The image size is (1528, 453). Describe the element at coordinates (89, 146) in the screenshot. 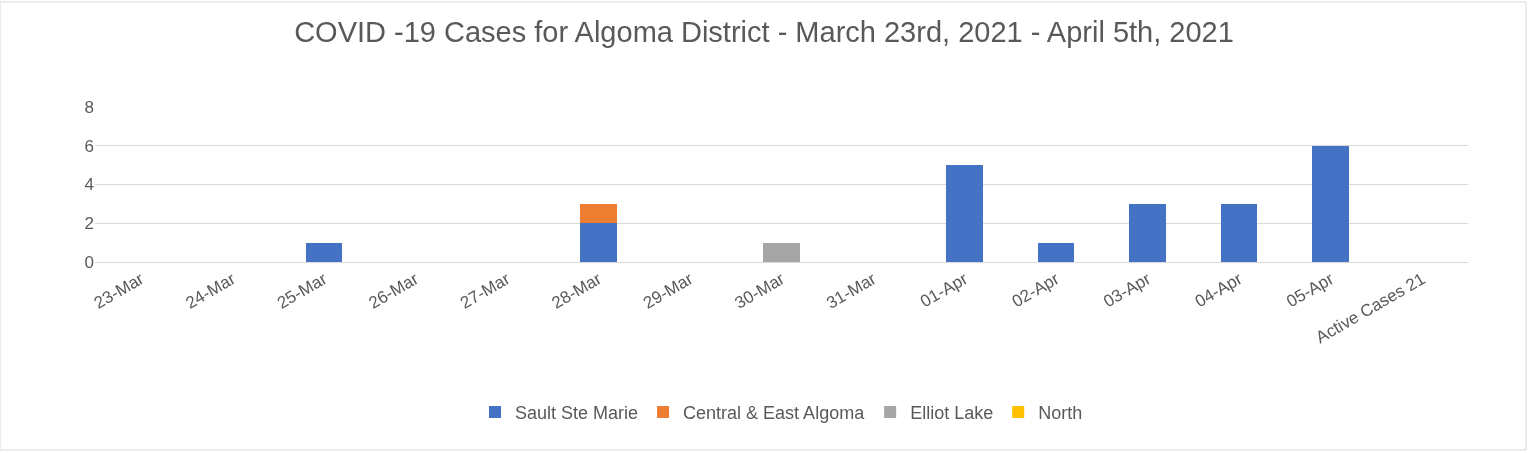

I see `y-tick-label: 6` at that location.